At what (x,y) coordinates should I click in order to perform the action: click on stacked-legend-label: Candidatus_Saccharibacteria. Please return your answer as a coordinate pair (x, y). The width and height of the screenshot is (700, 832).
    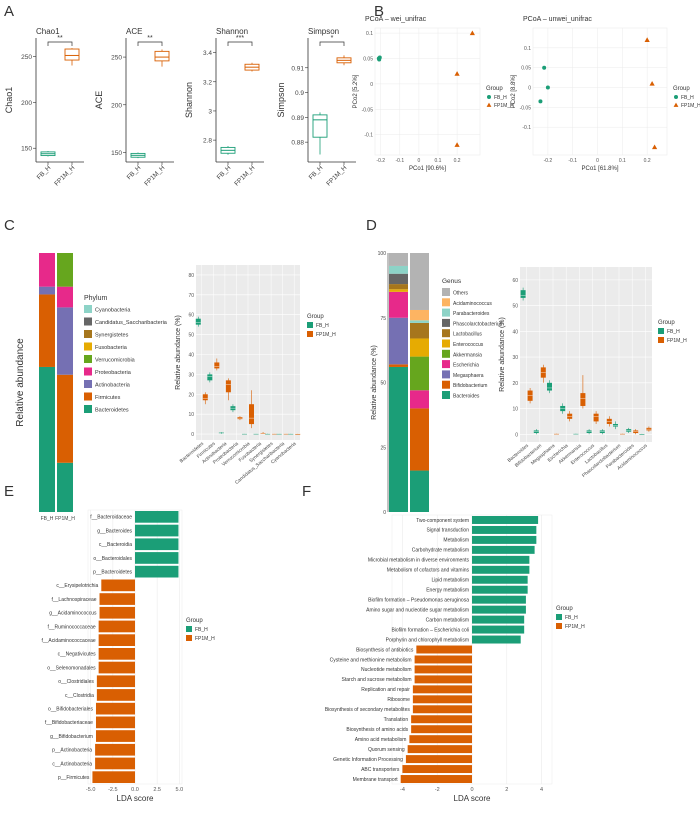
    Looking at the image, I should click on (131, 323).